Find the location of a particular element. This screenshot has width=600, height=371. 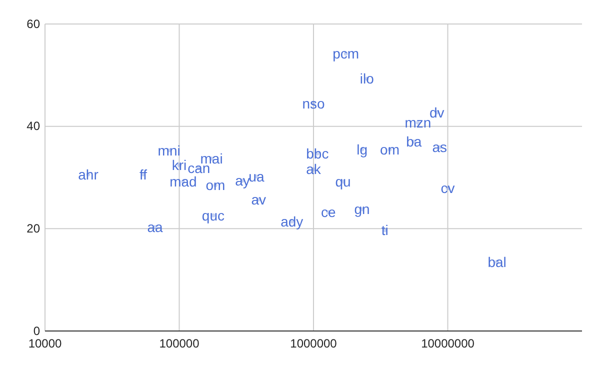

x-tick-label: 1000000 is located at coordinates (314, 343).